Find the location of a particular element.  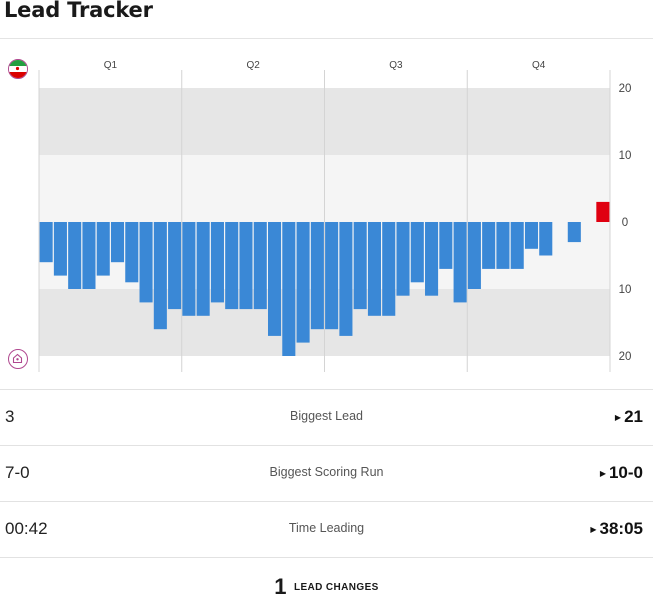

stat-row-biggest-scoring-run: 7-0 Biggest Scoring Run ▶ 10-0 is located at coordinates (326, 473).